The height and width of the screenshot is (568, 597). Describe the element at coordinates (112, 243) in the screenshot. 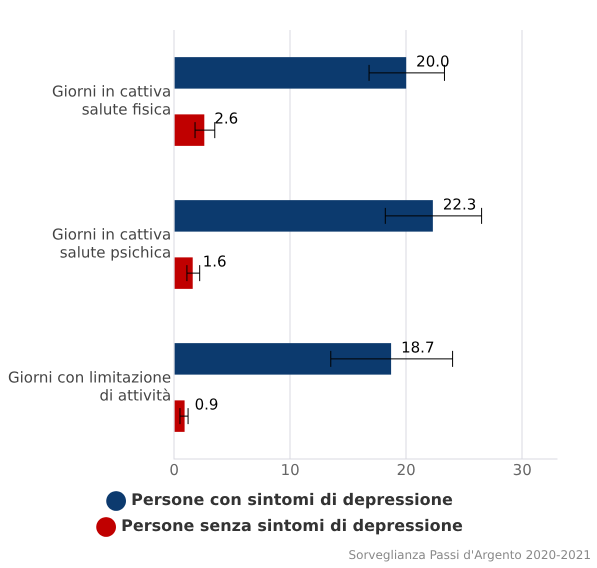

I see `y-tick-label: Giorni in cattiva salute psichica` at that location.